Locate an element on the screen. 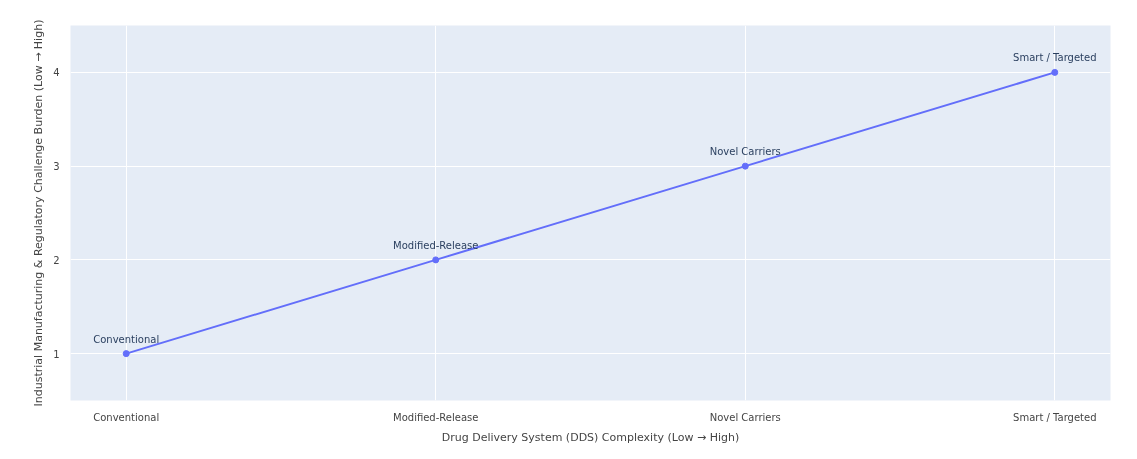 Image resolution: width=1137 pixels, height=459 pixels. x-tick-label: Smart / Targeted is located at coordinates (1055, 417).